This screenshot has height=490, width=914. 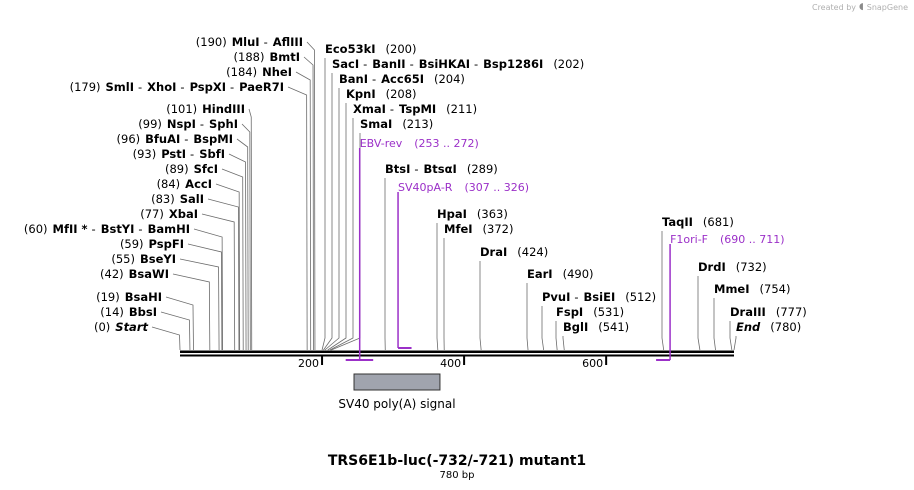 I want to click on enzyme-name: BstYI, so click(x=118, y=229).